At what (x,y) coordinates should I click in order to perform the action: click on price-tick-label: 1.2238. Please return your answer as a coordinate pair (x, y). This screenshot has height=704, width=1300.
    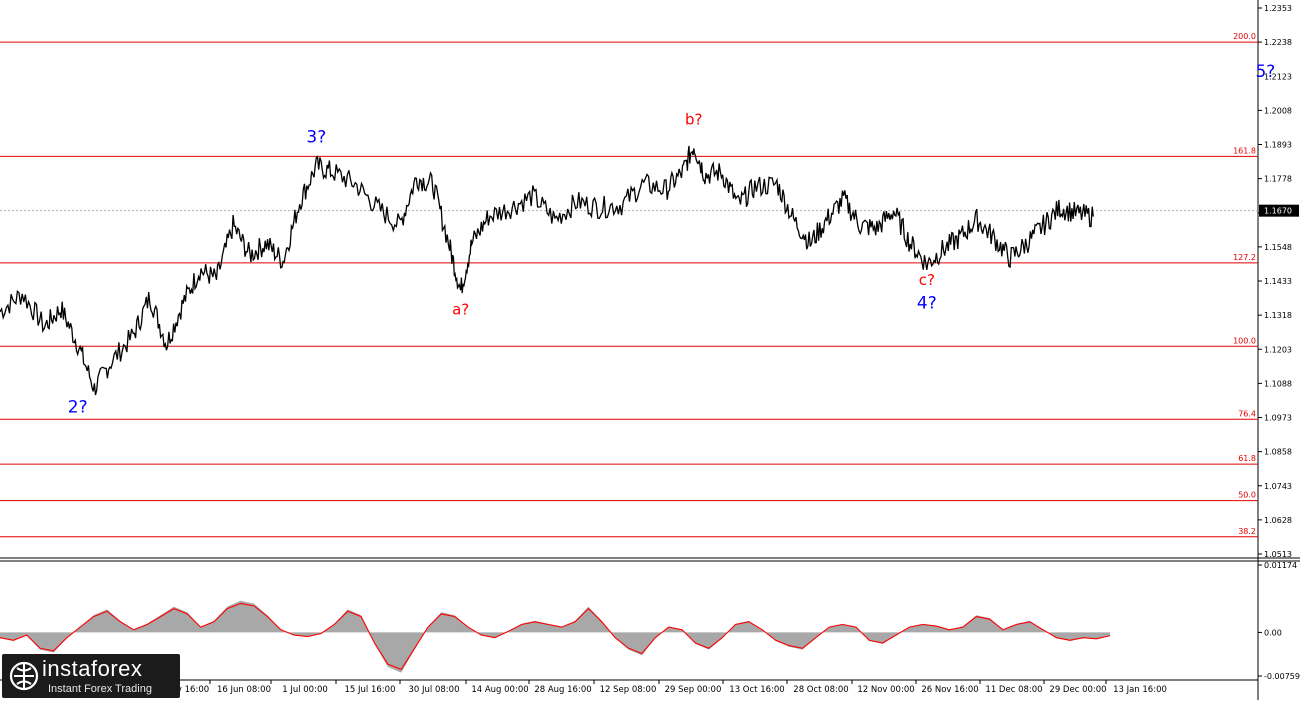
    Looking at the image, I should click on (1278, 42).